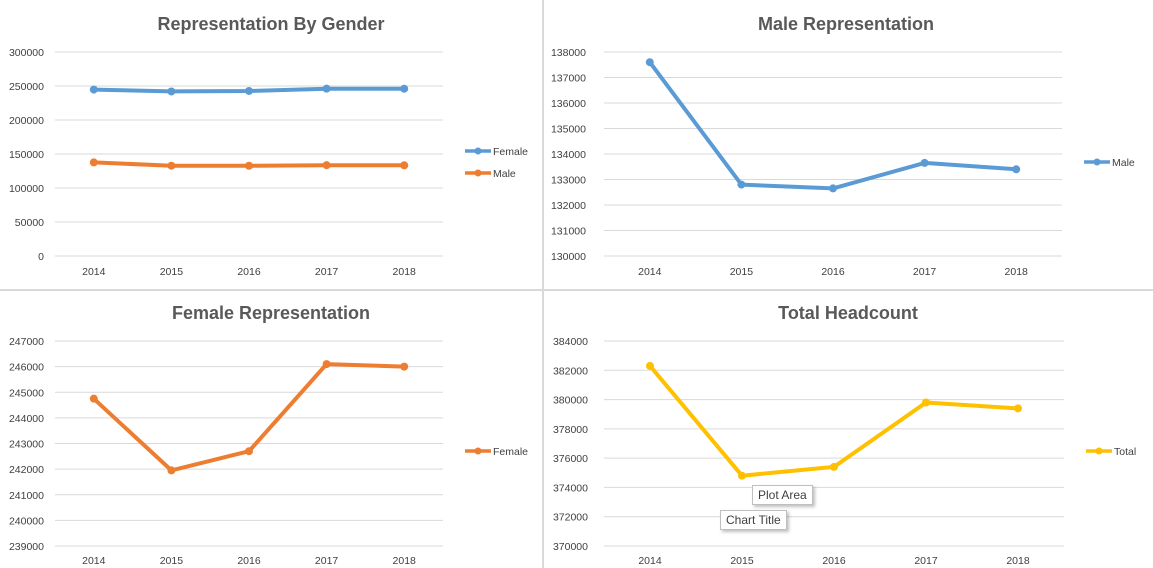 This screenshot has height=568, width=1153. I want to click on y-tick-label: 138000, so click(568, 53).